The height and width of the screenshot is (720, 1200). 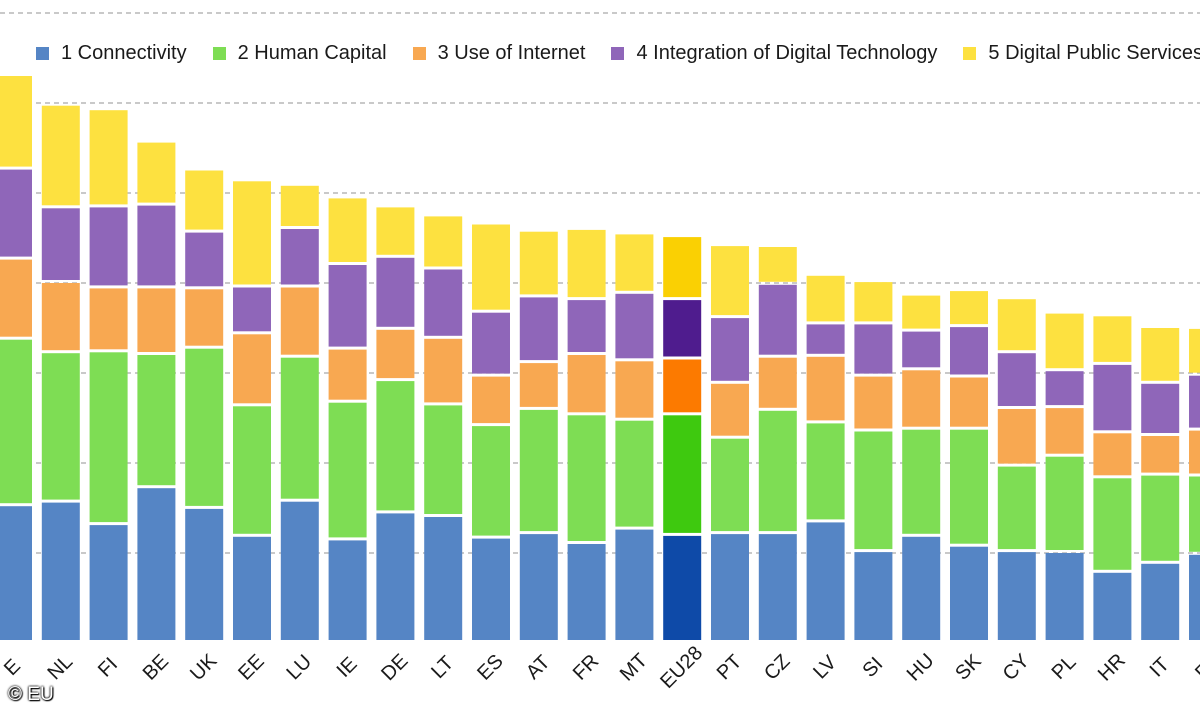 What do you see at coordinates (1195, 667) in the screenshot?
I see `x-tick-label: EL` at bounding box center [1195, 667].